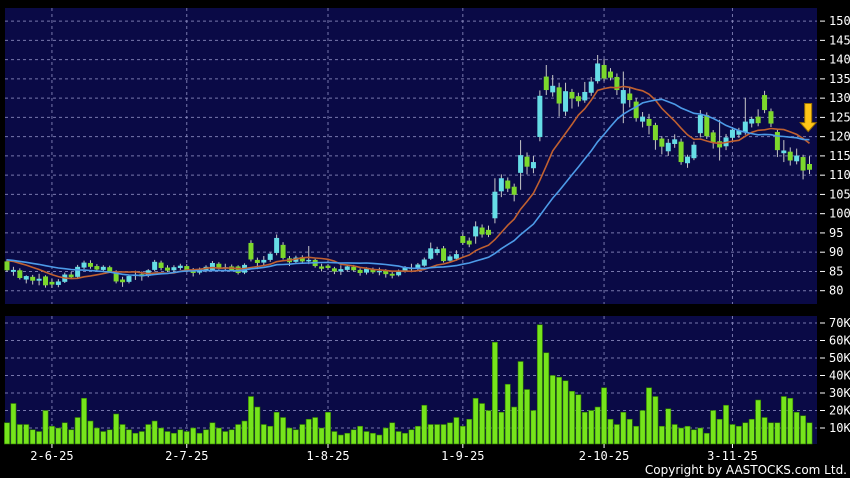 Image resolution: width=850 pixels, height=478 pixels. I want to click on date-label: 2-7-25, so click(186, 456).